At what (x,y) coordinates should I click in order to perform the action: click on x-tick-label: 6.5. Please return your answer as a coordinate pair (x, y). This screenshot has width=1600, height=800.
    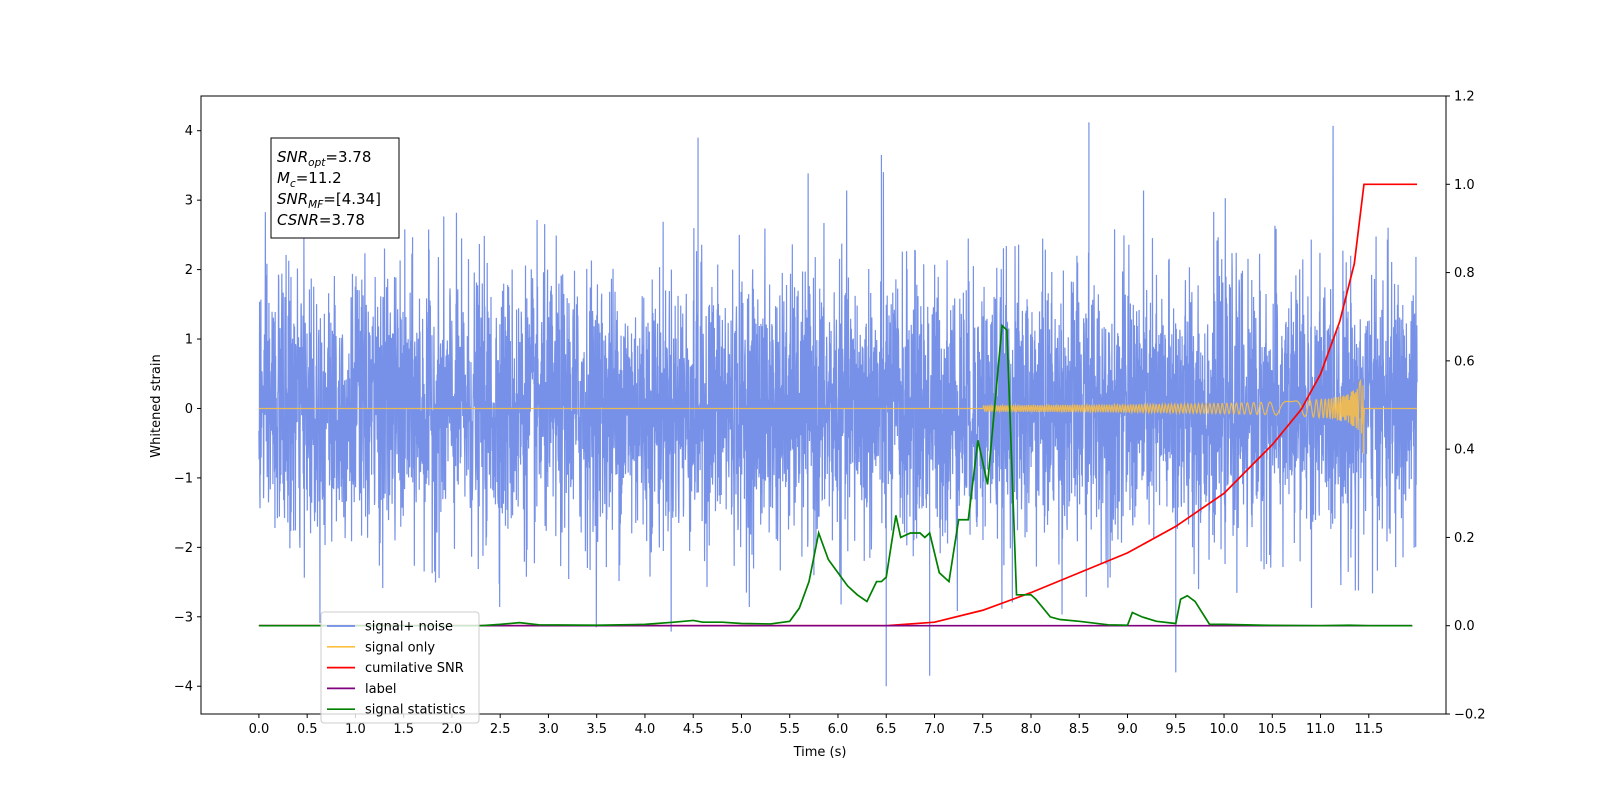
    Looking at the image, I should click on (886, 729).